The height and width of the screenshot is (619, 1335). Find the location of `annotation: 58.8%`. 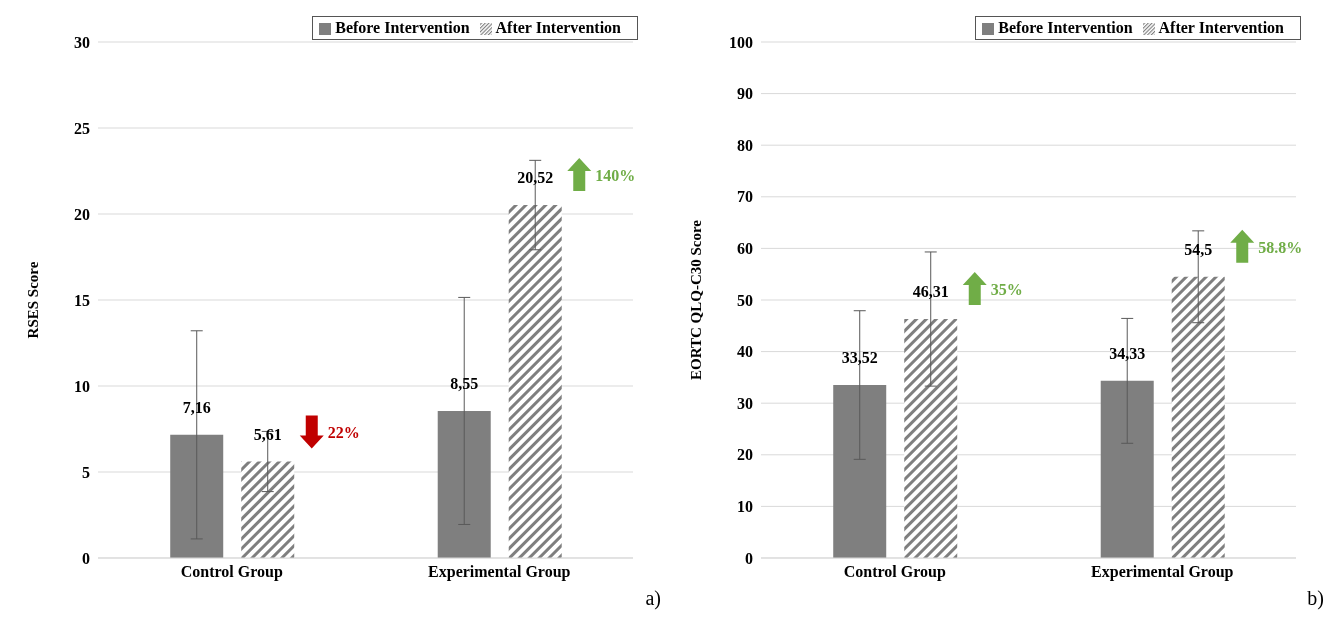

annotation: 58.8% is located at coordinates (1280, 247).